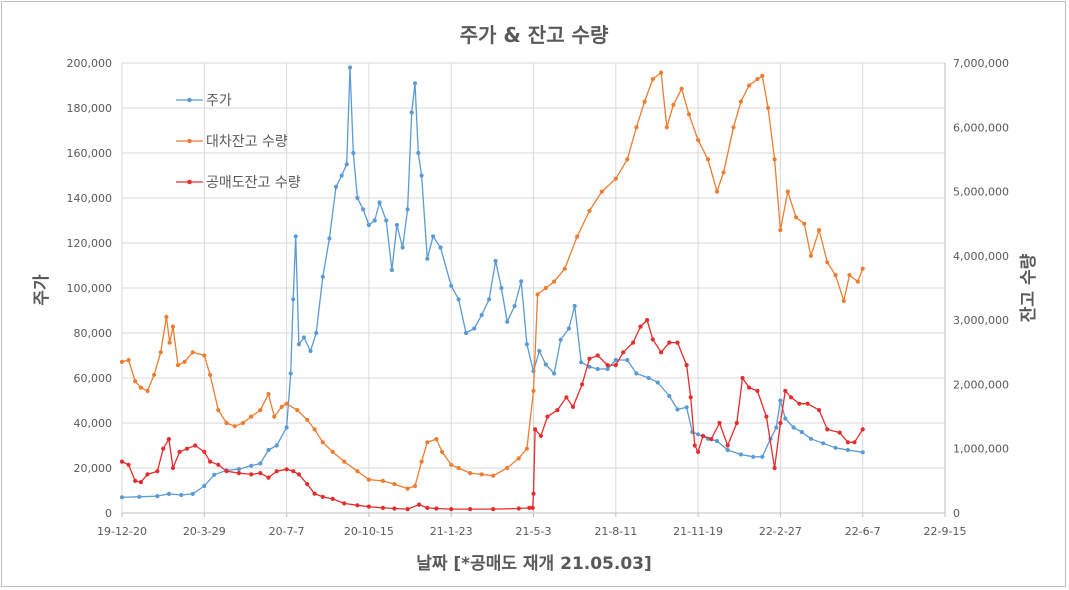 This screenshot has height=590, width=1069. I want to click on y-right-tick-label: 0, so click(956, 513).